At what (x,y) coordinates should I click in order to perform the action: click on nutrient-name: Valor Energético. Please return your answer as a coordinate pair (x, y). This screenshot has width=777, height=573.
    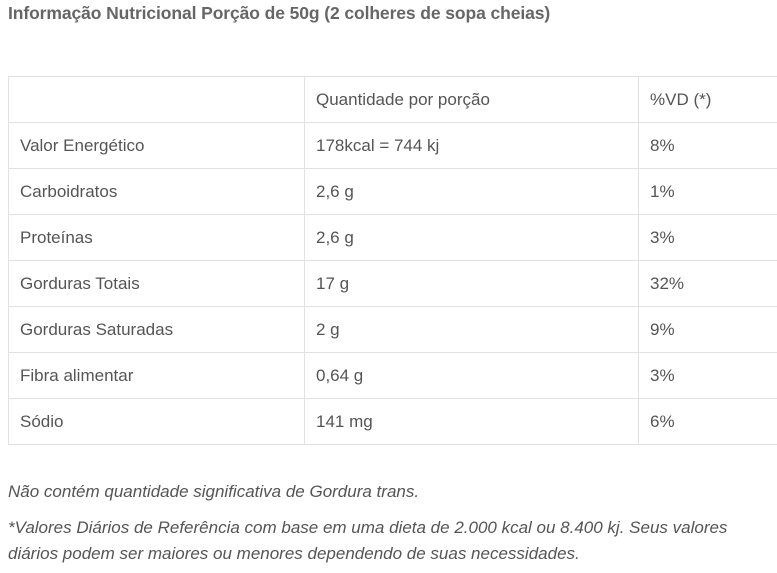
    Looking at the image, I should click on (156, 145).